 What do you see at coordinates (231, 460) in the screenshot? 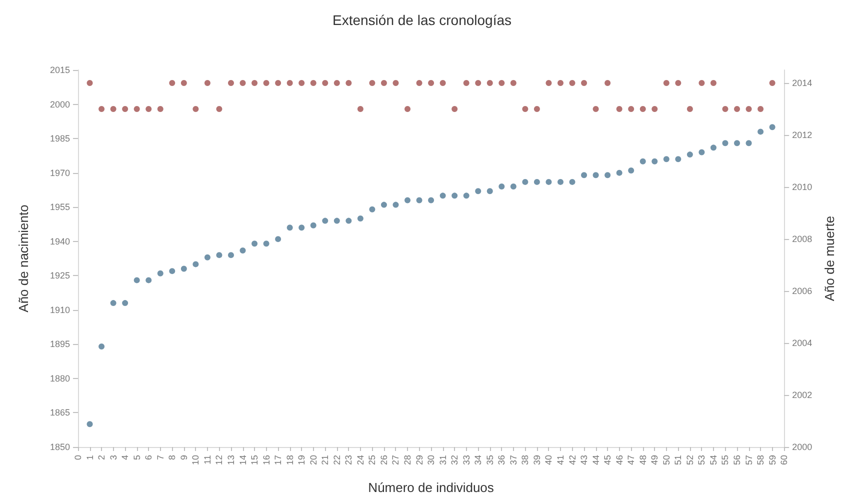
I see `x-tick-label: 13` at bounding box center [231, 460].